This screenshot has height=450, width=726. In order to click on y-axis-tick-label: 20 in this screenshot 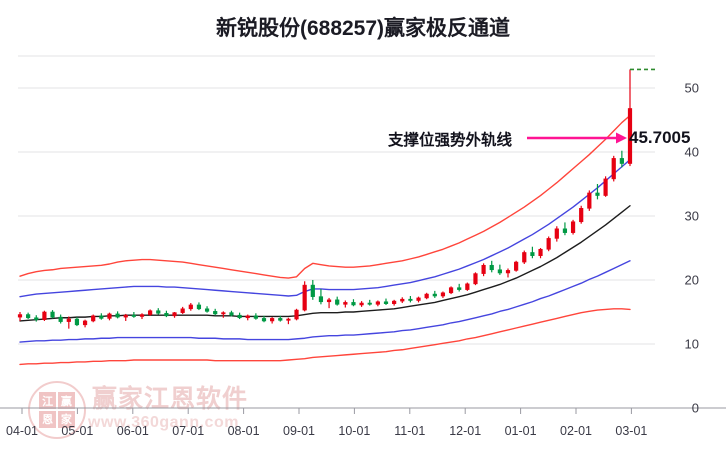, I will do `click(691, 280)`.